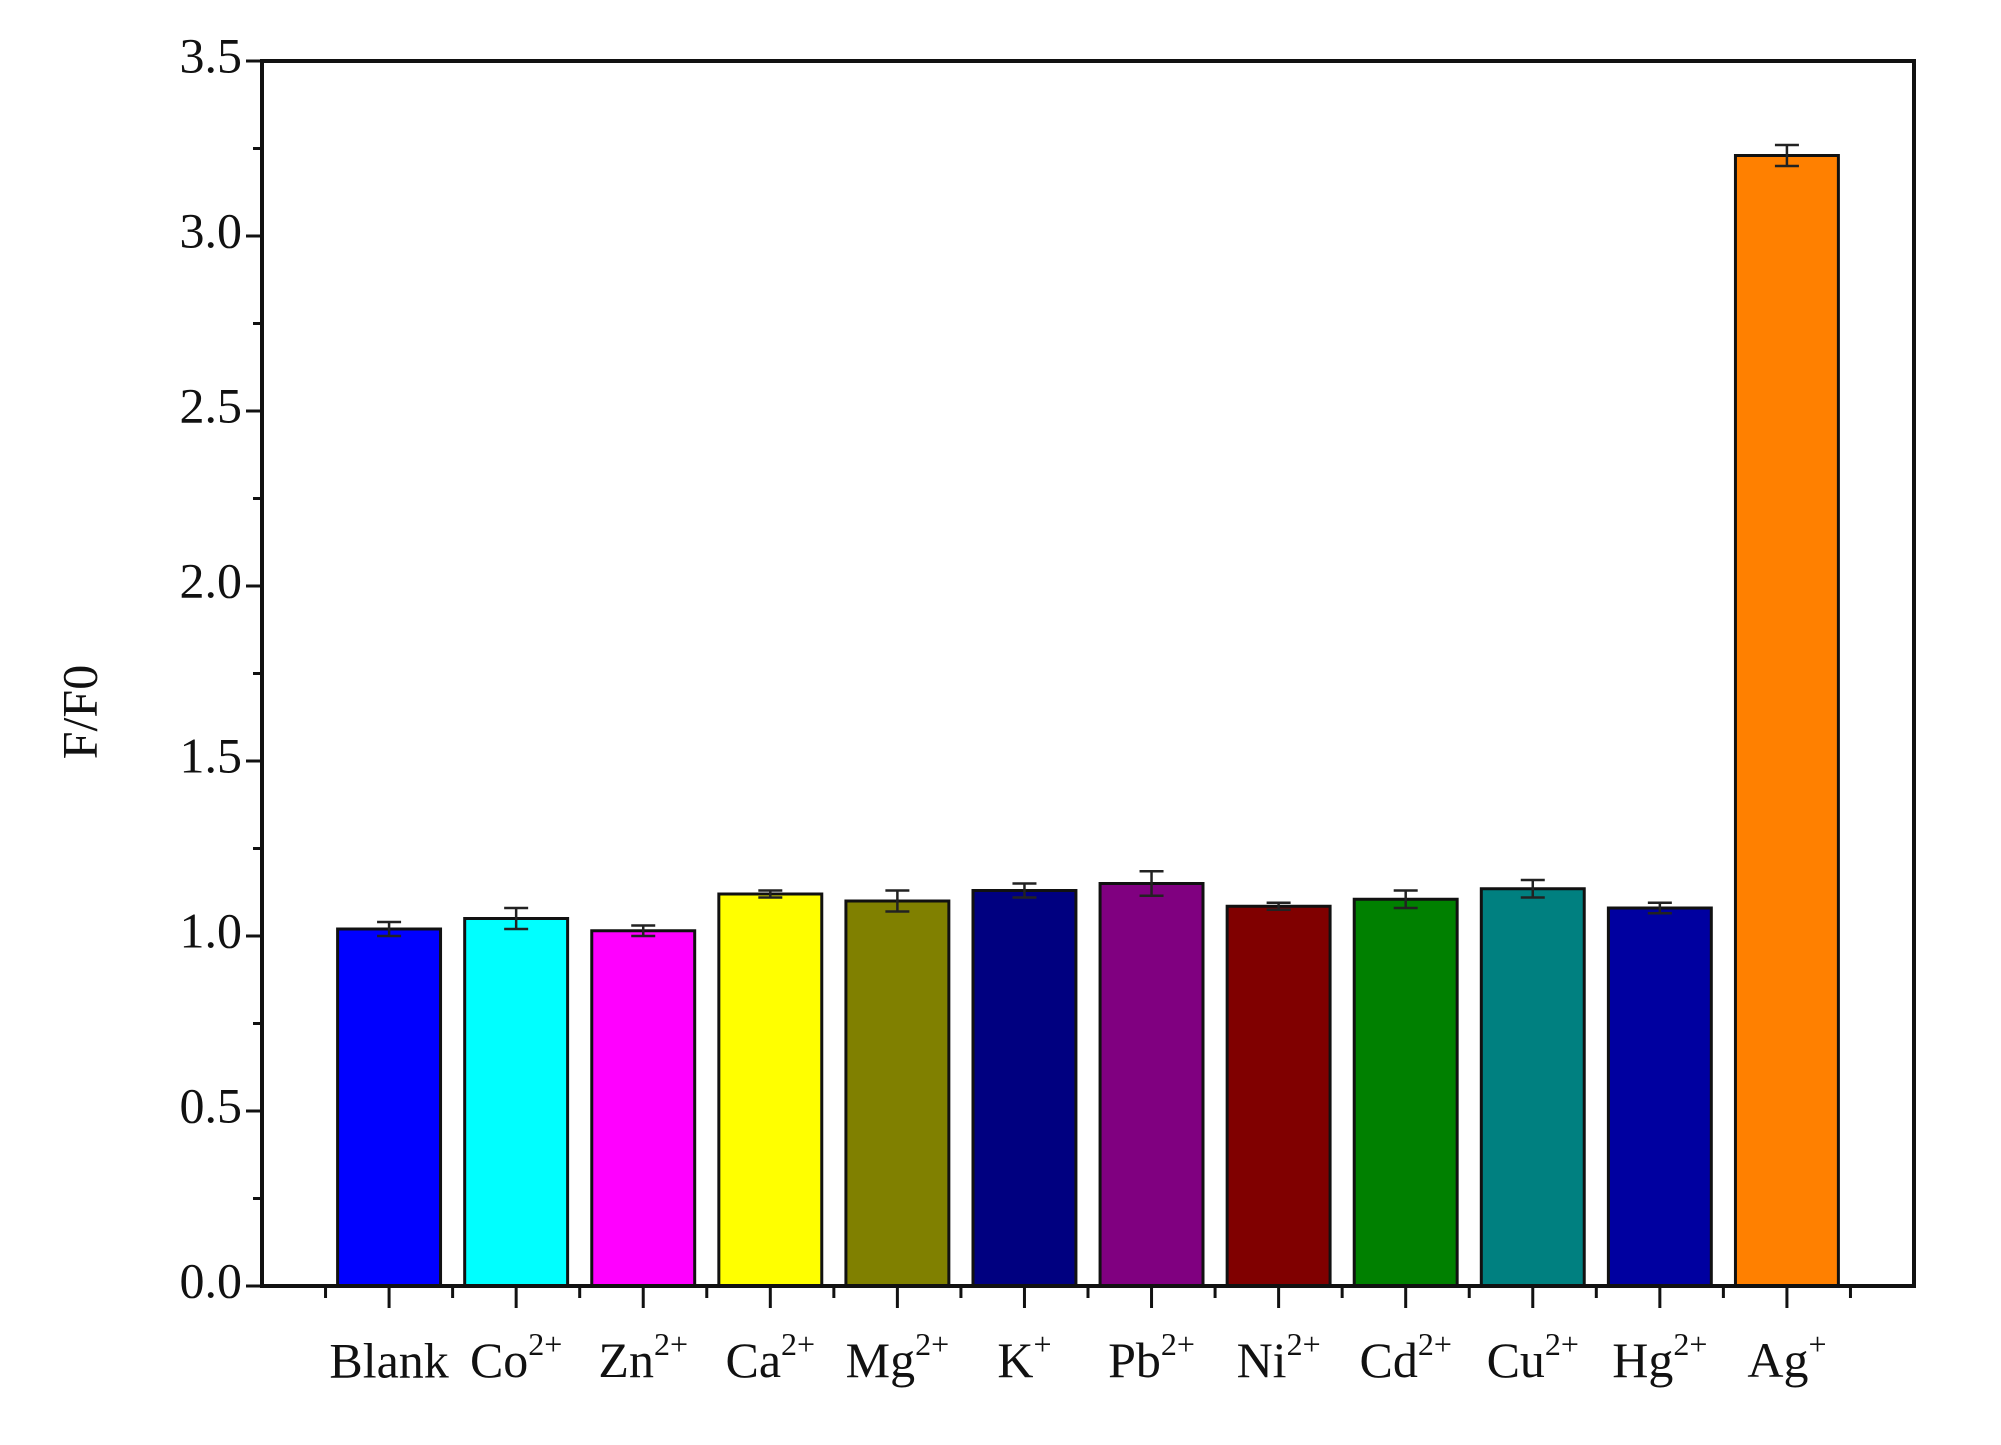 This screenshot has height=1445, width=2001. I want to click on y-tick-label: 2.5, so click(211, 405).